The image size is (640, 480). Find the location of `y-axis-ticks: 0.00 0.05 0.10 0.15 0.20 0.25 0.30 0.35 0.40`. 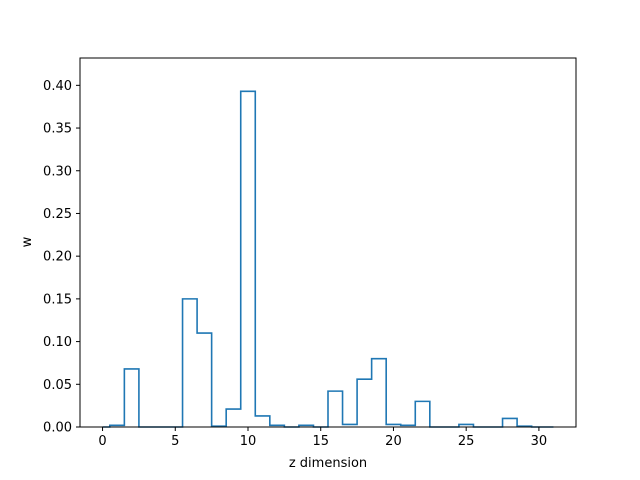

y-axis-ticks: 0.00 0.05 0.10 0.15 0.20 0.25 0.30 0.35 0.40 is located at coordinates (61, 257).